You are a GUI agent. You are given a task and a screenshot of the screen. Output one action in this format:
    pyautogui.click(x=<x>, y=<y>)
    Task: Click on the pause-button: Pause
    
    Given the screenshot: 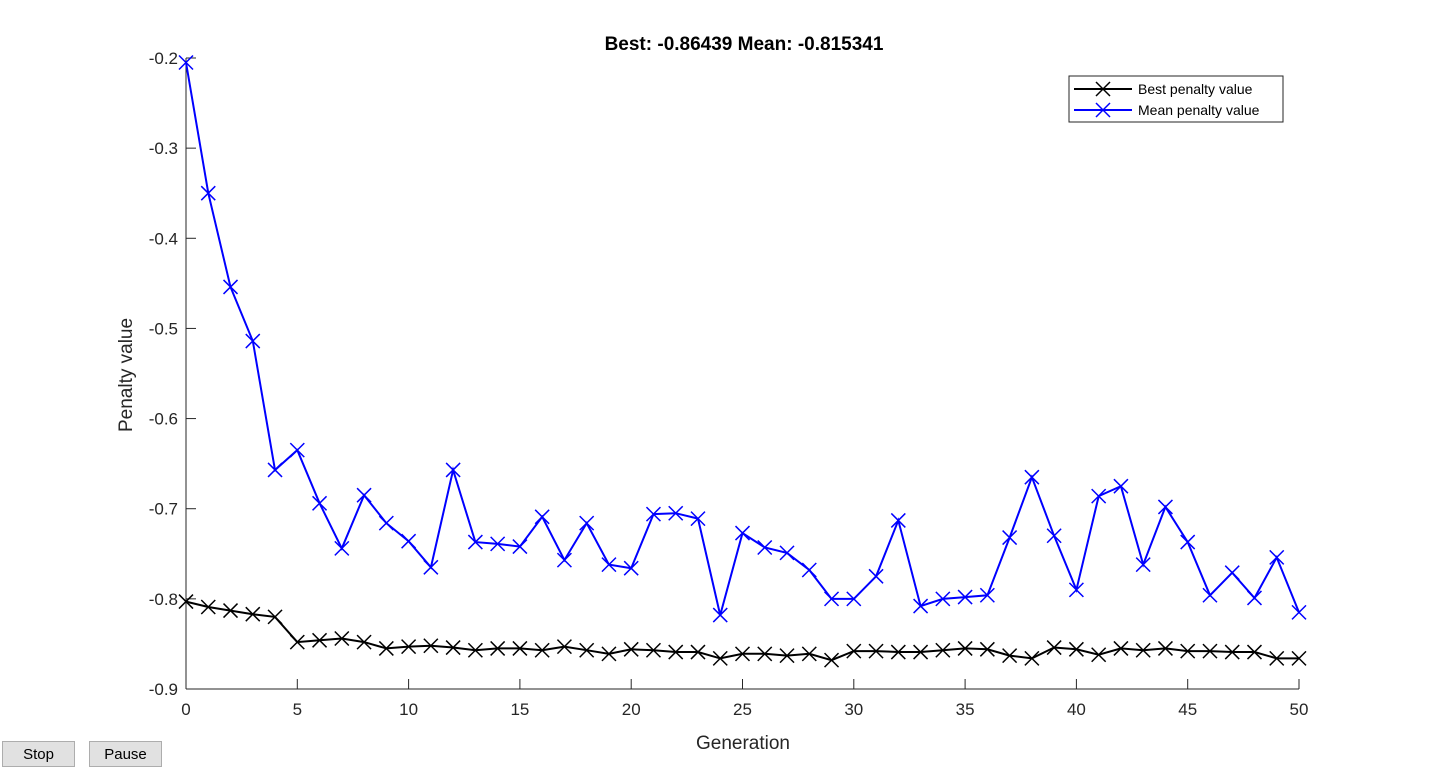 What is the action you would take?
    pyautogui.click(x=125, y=754)
    